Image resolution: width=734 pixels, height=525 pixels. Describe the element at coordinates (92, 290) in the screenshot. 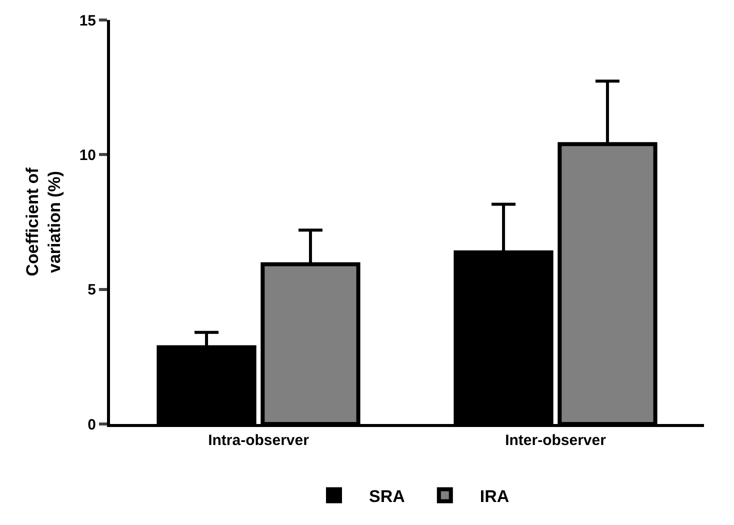

I see `y-tick-label: 5` at that location.